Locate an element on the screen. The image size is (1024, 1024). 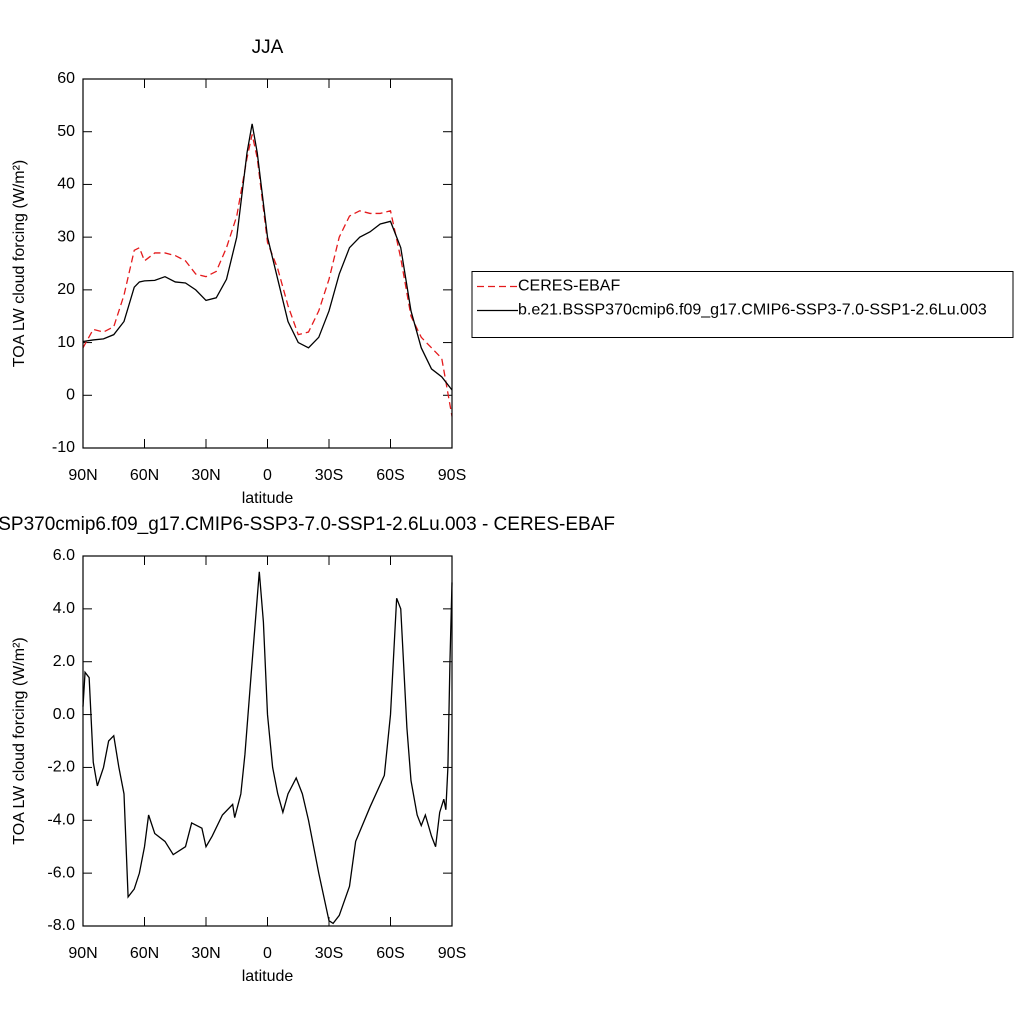
y-tick-label: -10 is located at coordinates (63, 447).